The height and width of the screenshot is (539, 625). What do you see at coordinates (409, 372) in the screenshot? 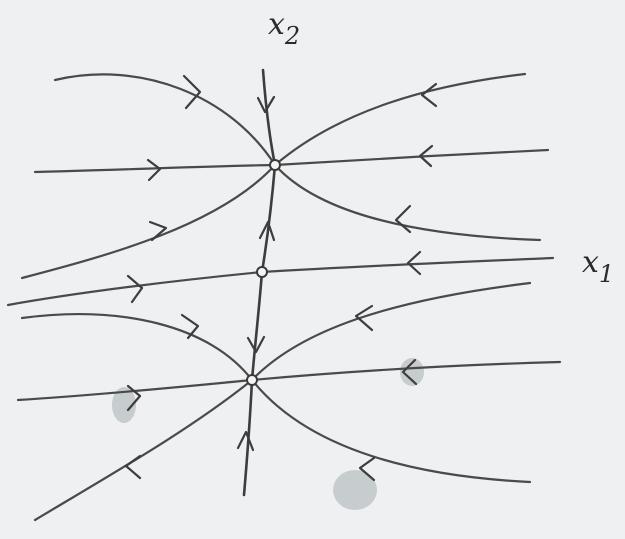
I see `arrow-left-lower-right` at bounding box center [409, 372].